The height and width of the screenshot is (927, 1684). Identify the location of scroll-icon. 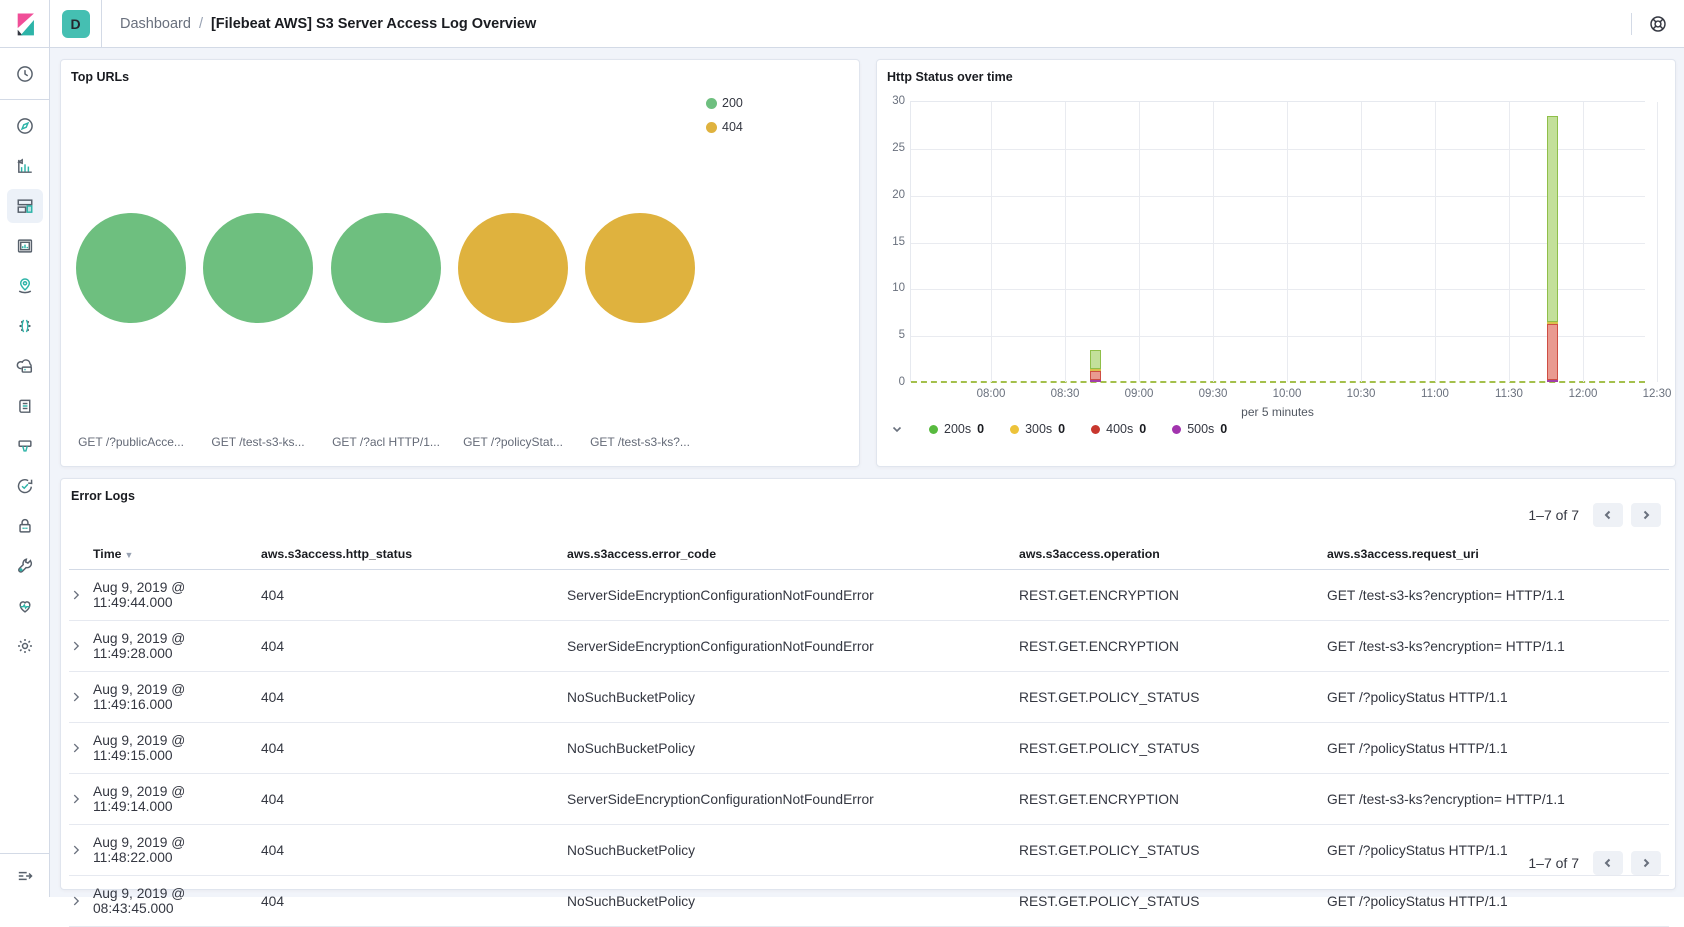
(24, 406).